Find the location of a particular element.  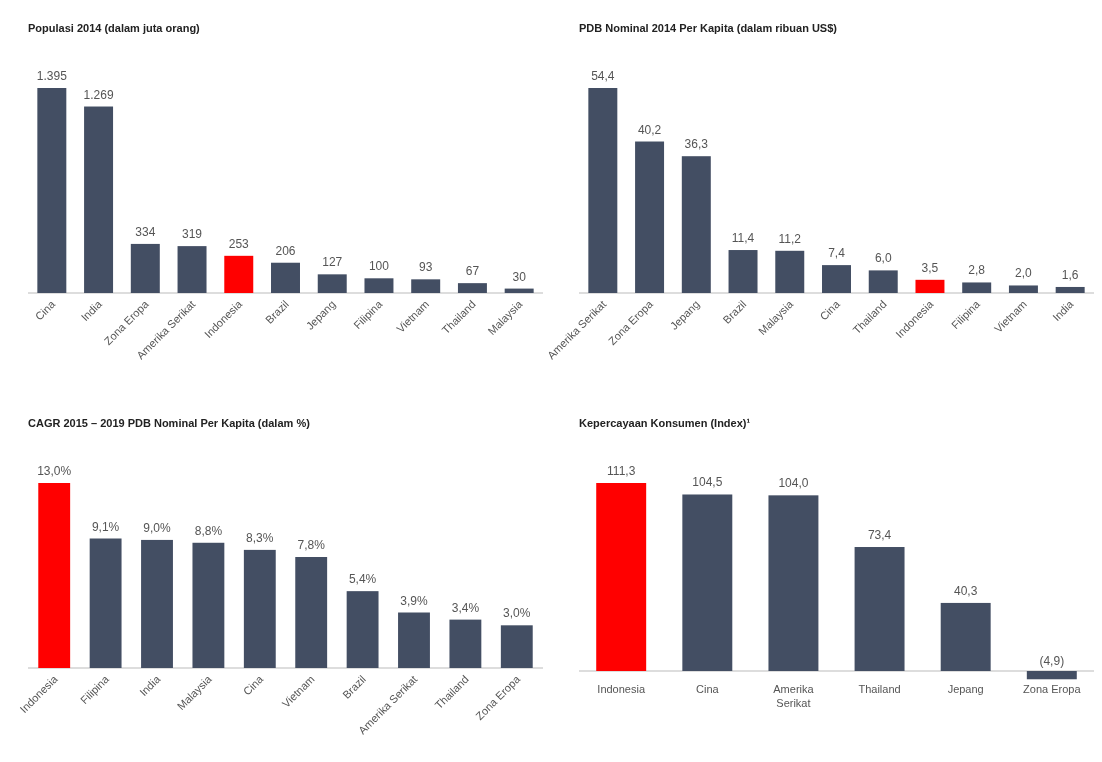

data-label: 1.395 is located at coordinates (52, 76).